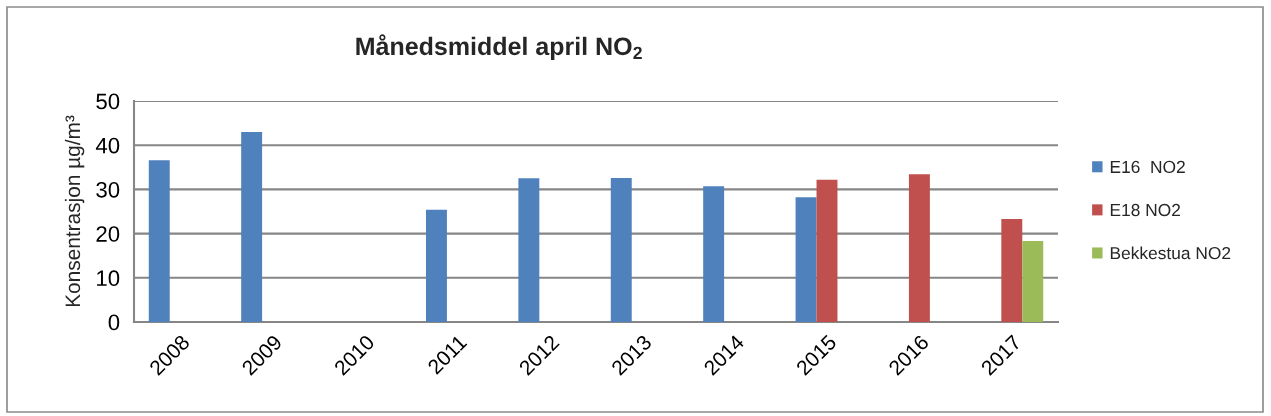  What do you see at coordinates (1145, 210) in the screenshot?
I see `legend-label: E18 NO2` at bounding box center [1145, 210].